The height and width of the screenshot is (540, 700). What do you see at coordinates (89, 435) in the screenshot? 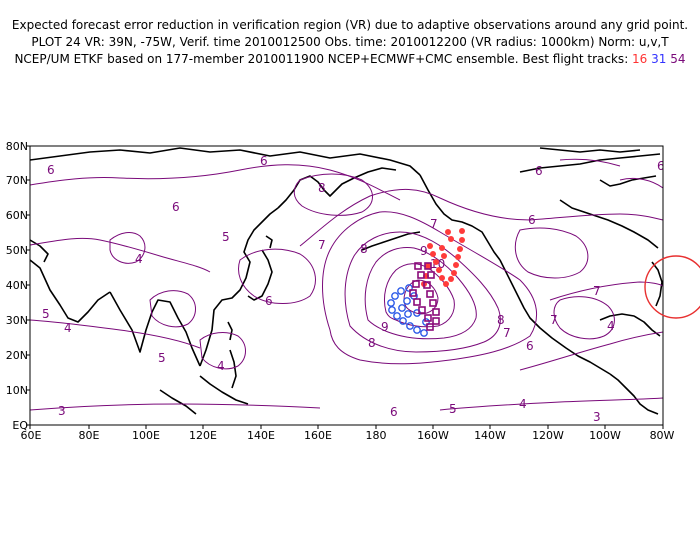
I see `lon-label: 80E` at bounding box center [89, 435].